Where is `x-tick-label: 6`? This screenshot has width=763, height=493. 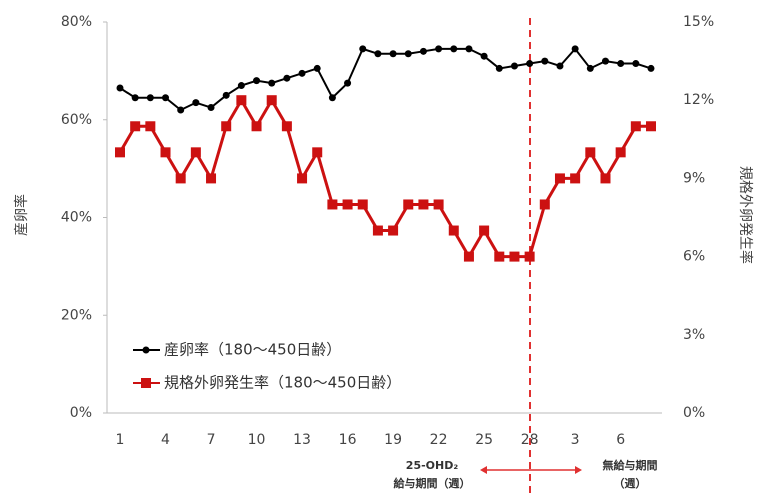
x-tick-label: 6 is located at coordinates (620, 440).